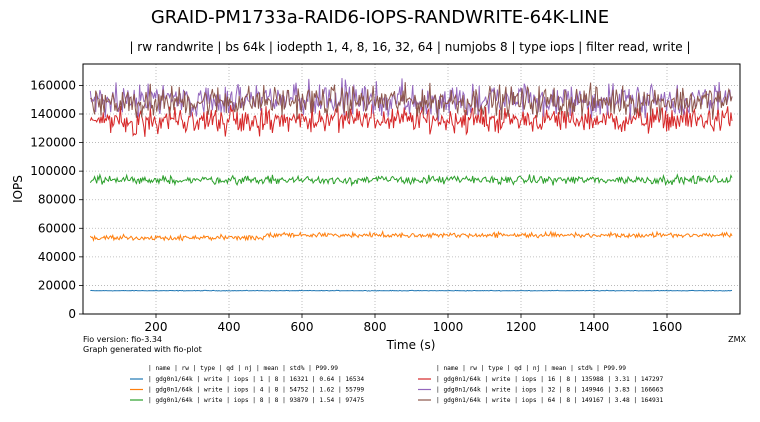 This screenshot has width=760, height=422. I want to click on y-tick-label: 20000, so click(57, 285).